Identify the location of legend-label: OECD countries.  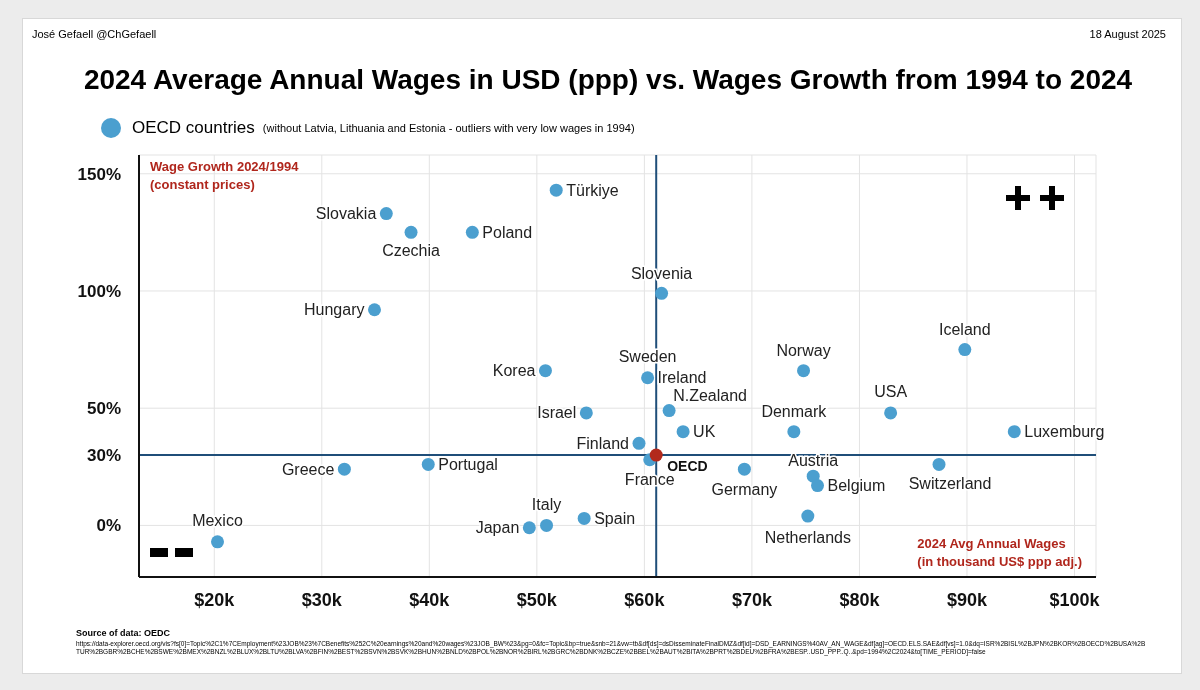
(193, 128).